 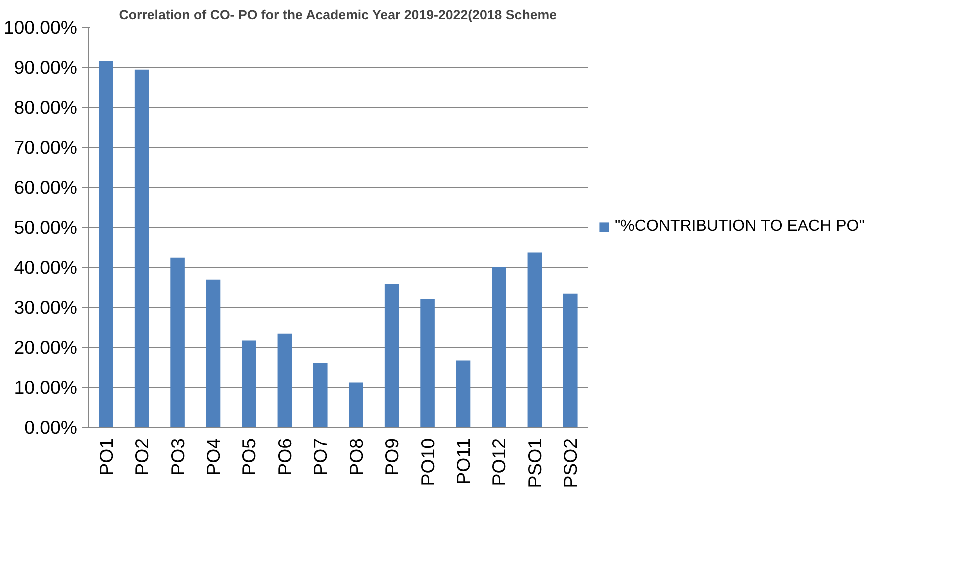 What do you see at coordinates (106, 457) in the screenshot?
I see `x-tick-label: PO1` at bounding box center [106, 457].